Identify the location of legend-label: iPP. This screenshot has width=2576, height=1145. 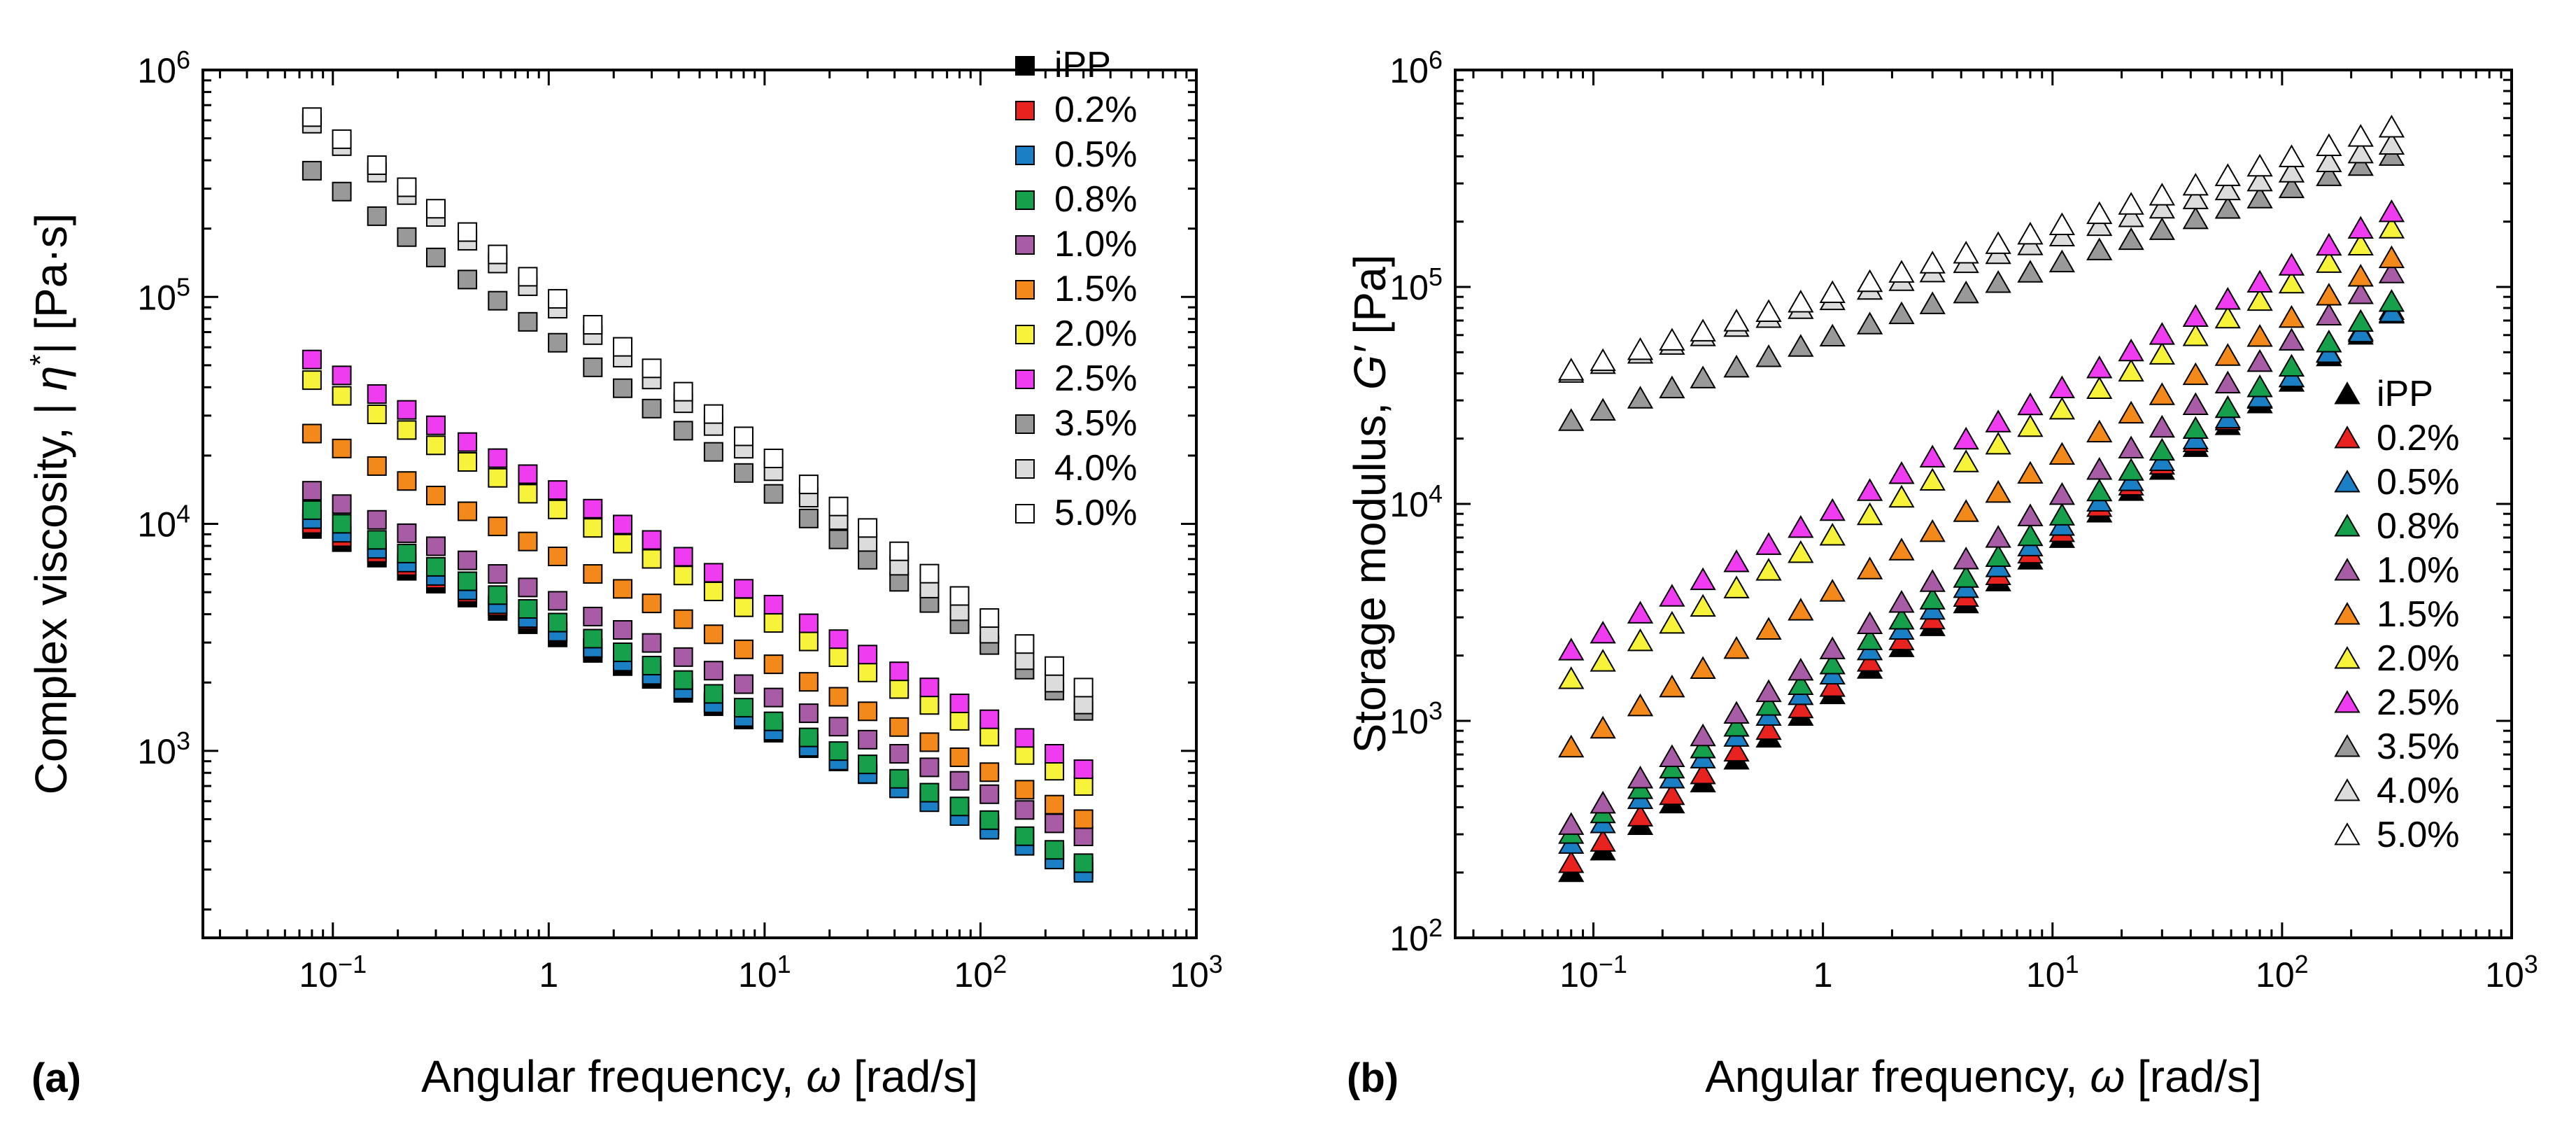
(2405, 394).